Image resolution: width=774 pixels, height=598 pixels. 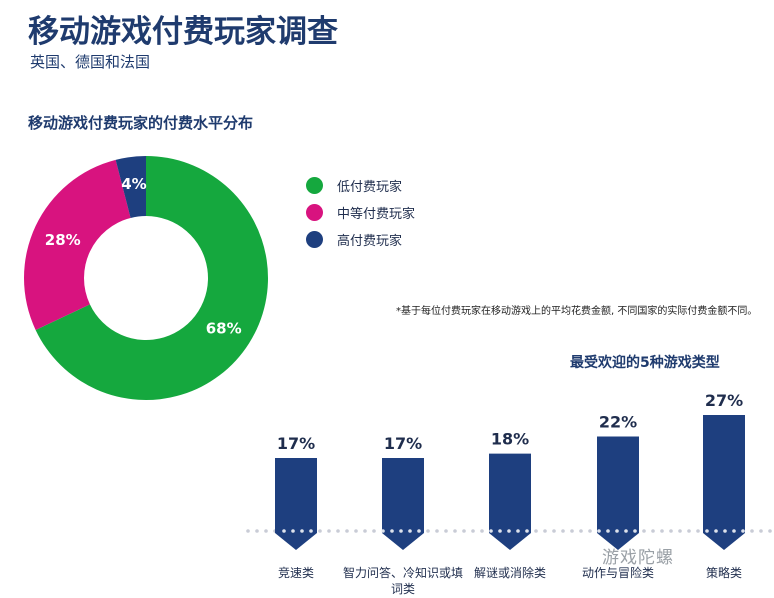 What do you see at coordinates (141, 123) in the screenshot?
I see `donut-chart-title: 移动游戏付费玩家的付费水平分布` at bounding box center [141, 123].